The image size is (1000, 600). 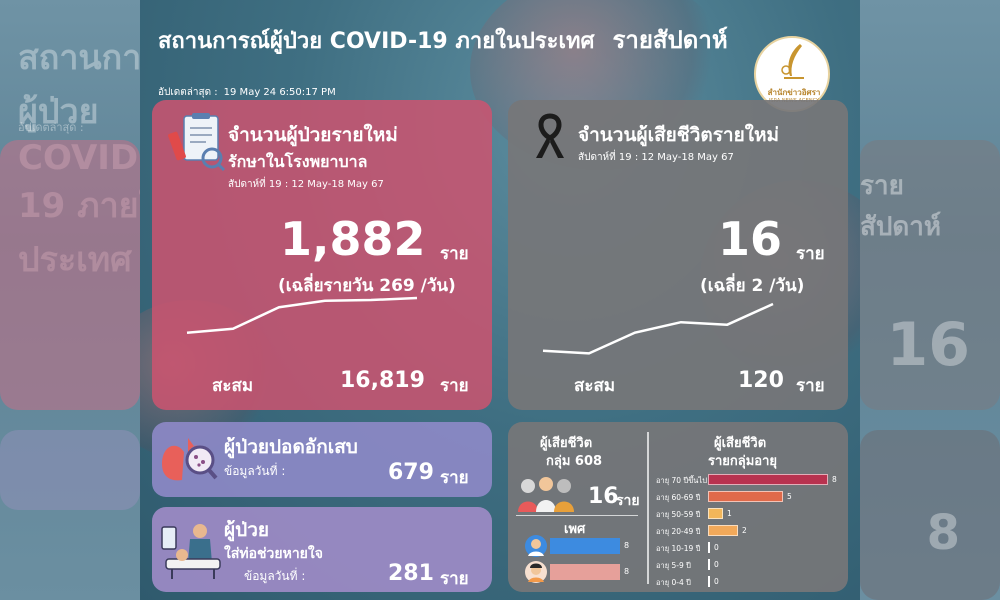 What do you see at coordinates (306, 184) in the screenshot?
I see `new-cases-week: สัปดาห์ที่ 19 : 12 May-18 May 67` at bounding box center [306, 184].